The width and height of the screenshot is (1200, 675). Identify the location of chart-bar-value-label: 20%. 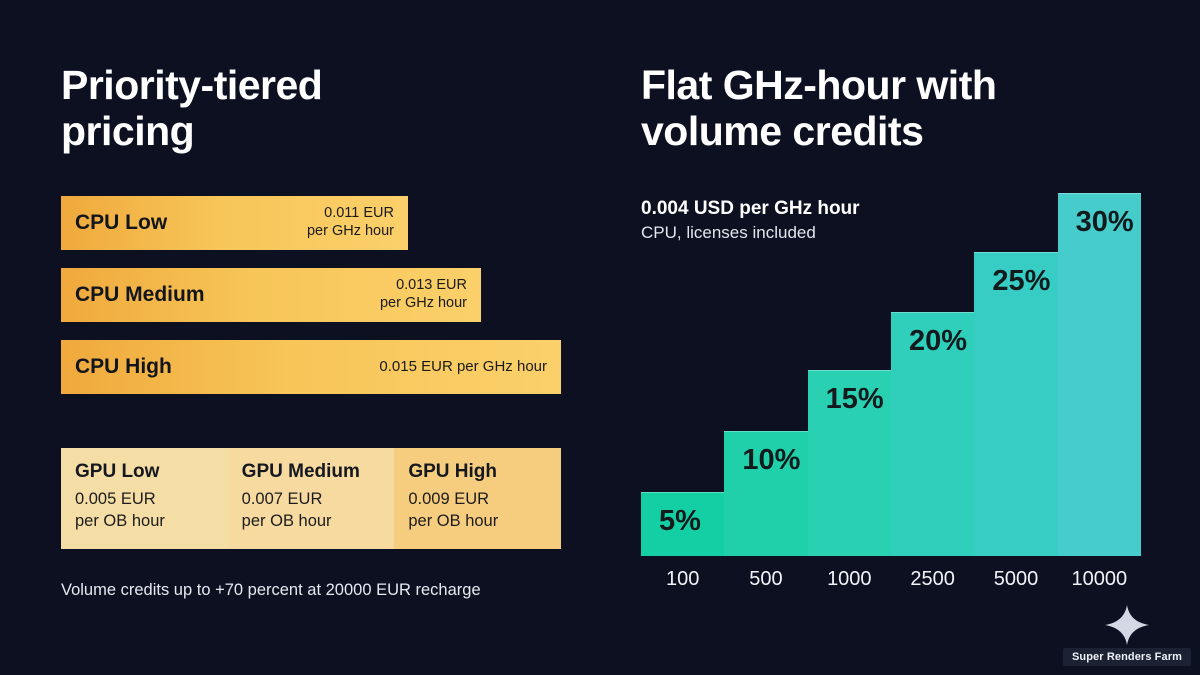
(938, 341).